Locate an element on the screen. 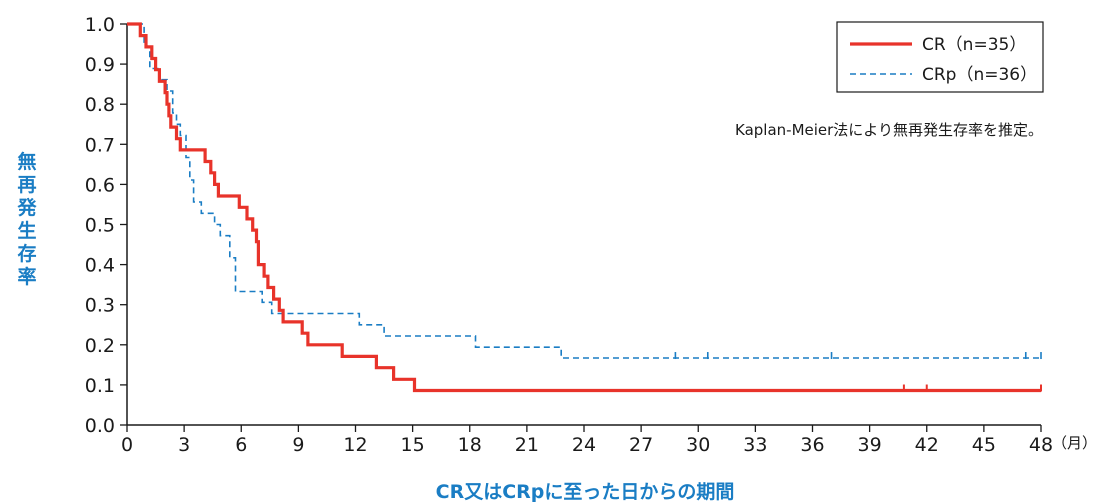 The image size is (1100, 504). y-tick-label: 0.9 is located at coordinates (100, 65).